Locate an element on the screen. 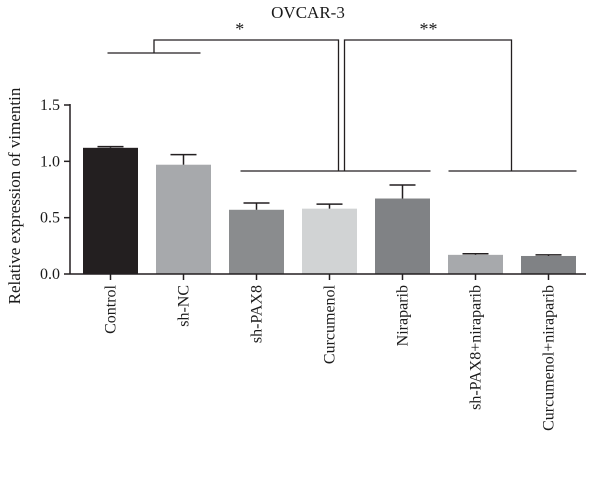 The image size is (600, 488). chart-title: OVCAR-3 is located at coordinates (308, 12).